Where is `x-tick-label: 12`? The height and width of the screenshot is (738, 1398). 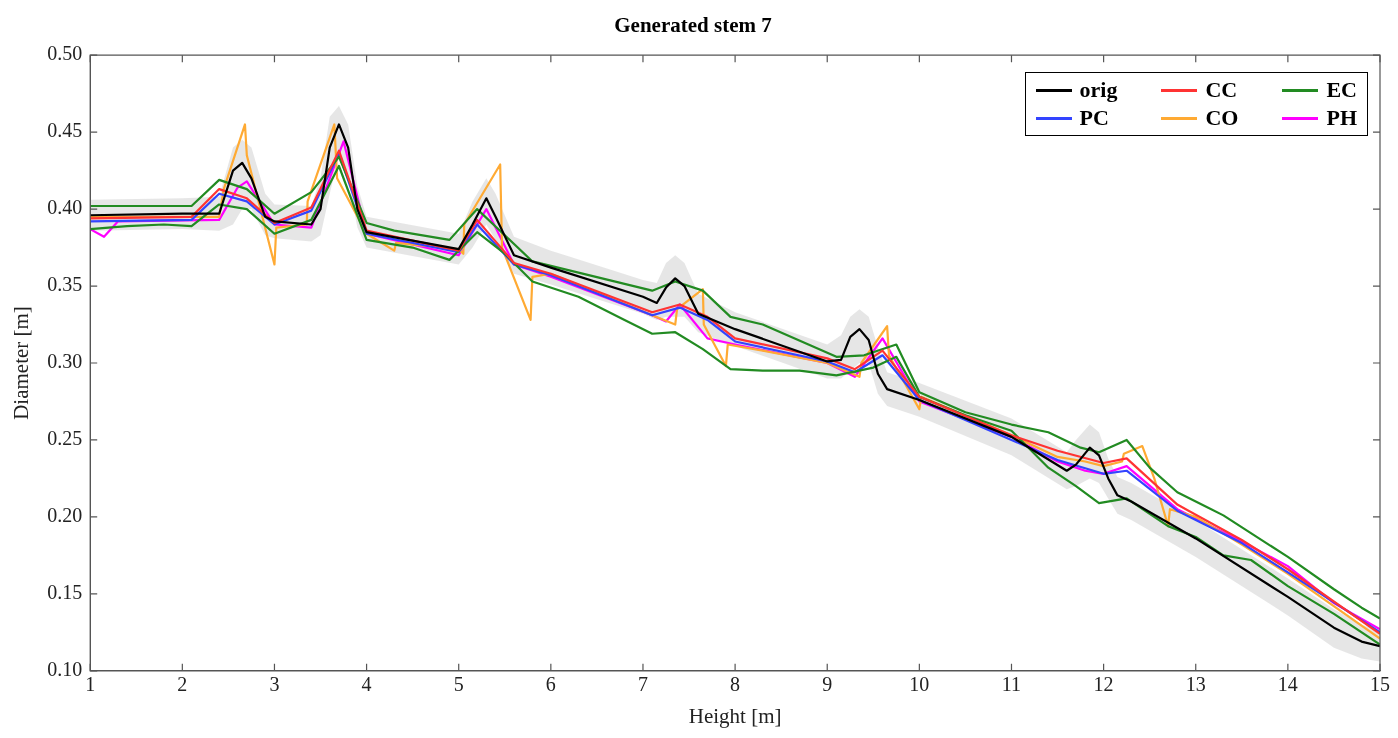 x-tick-label: 12 is located at coordinates (1103, 684).